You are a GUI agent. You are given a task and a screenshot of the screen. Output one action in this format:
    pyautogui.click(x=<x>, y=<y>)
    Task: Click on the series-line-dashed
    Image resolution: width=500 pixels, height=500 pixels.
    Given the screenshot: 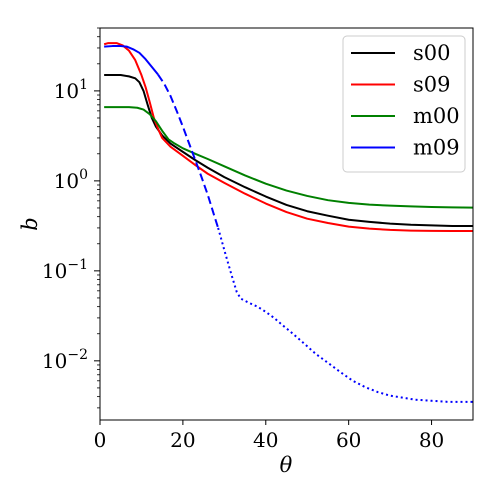 What is the action you would take?
    pyautogui.click(x=188, y=151)
    